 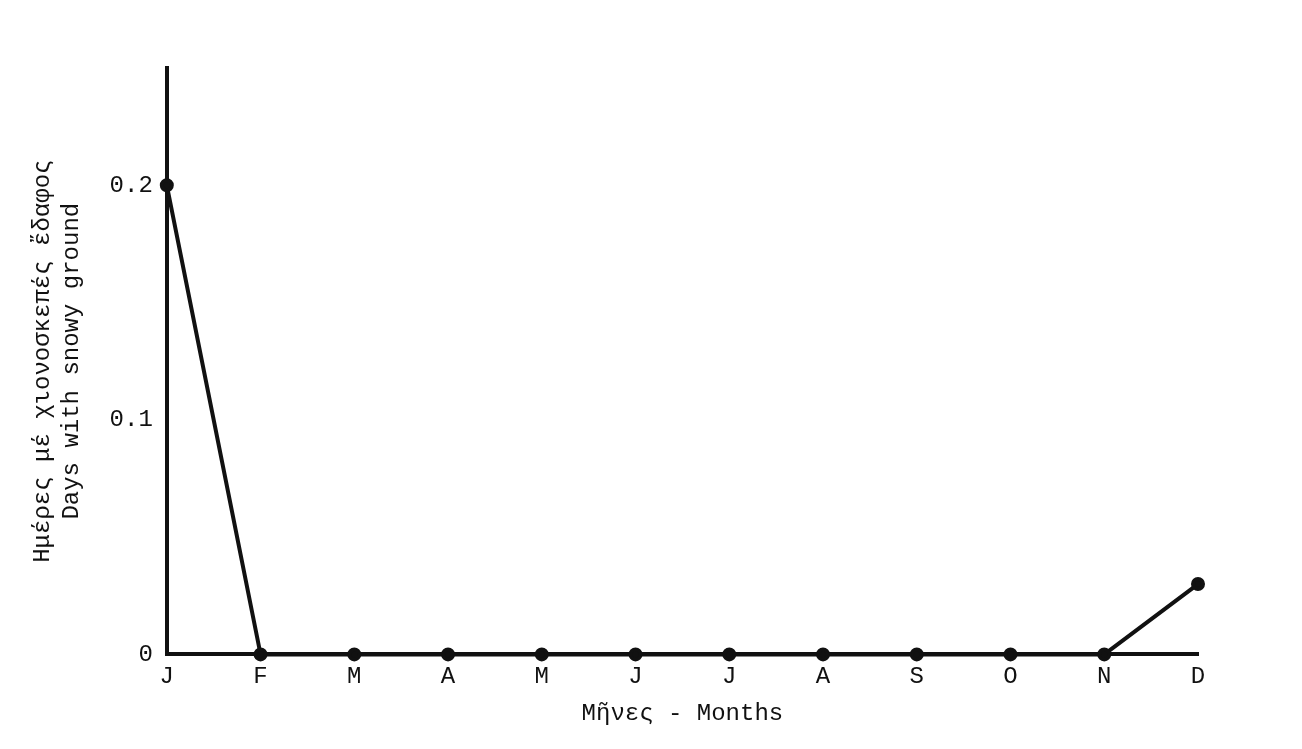 What do you see at coordinates (260, 677) in the screenshot?
I see `x-tick-label: F` at bounding box center [260, 677].